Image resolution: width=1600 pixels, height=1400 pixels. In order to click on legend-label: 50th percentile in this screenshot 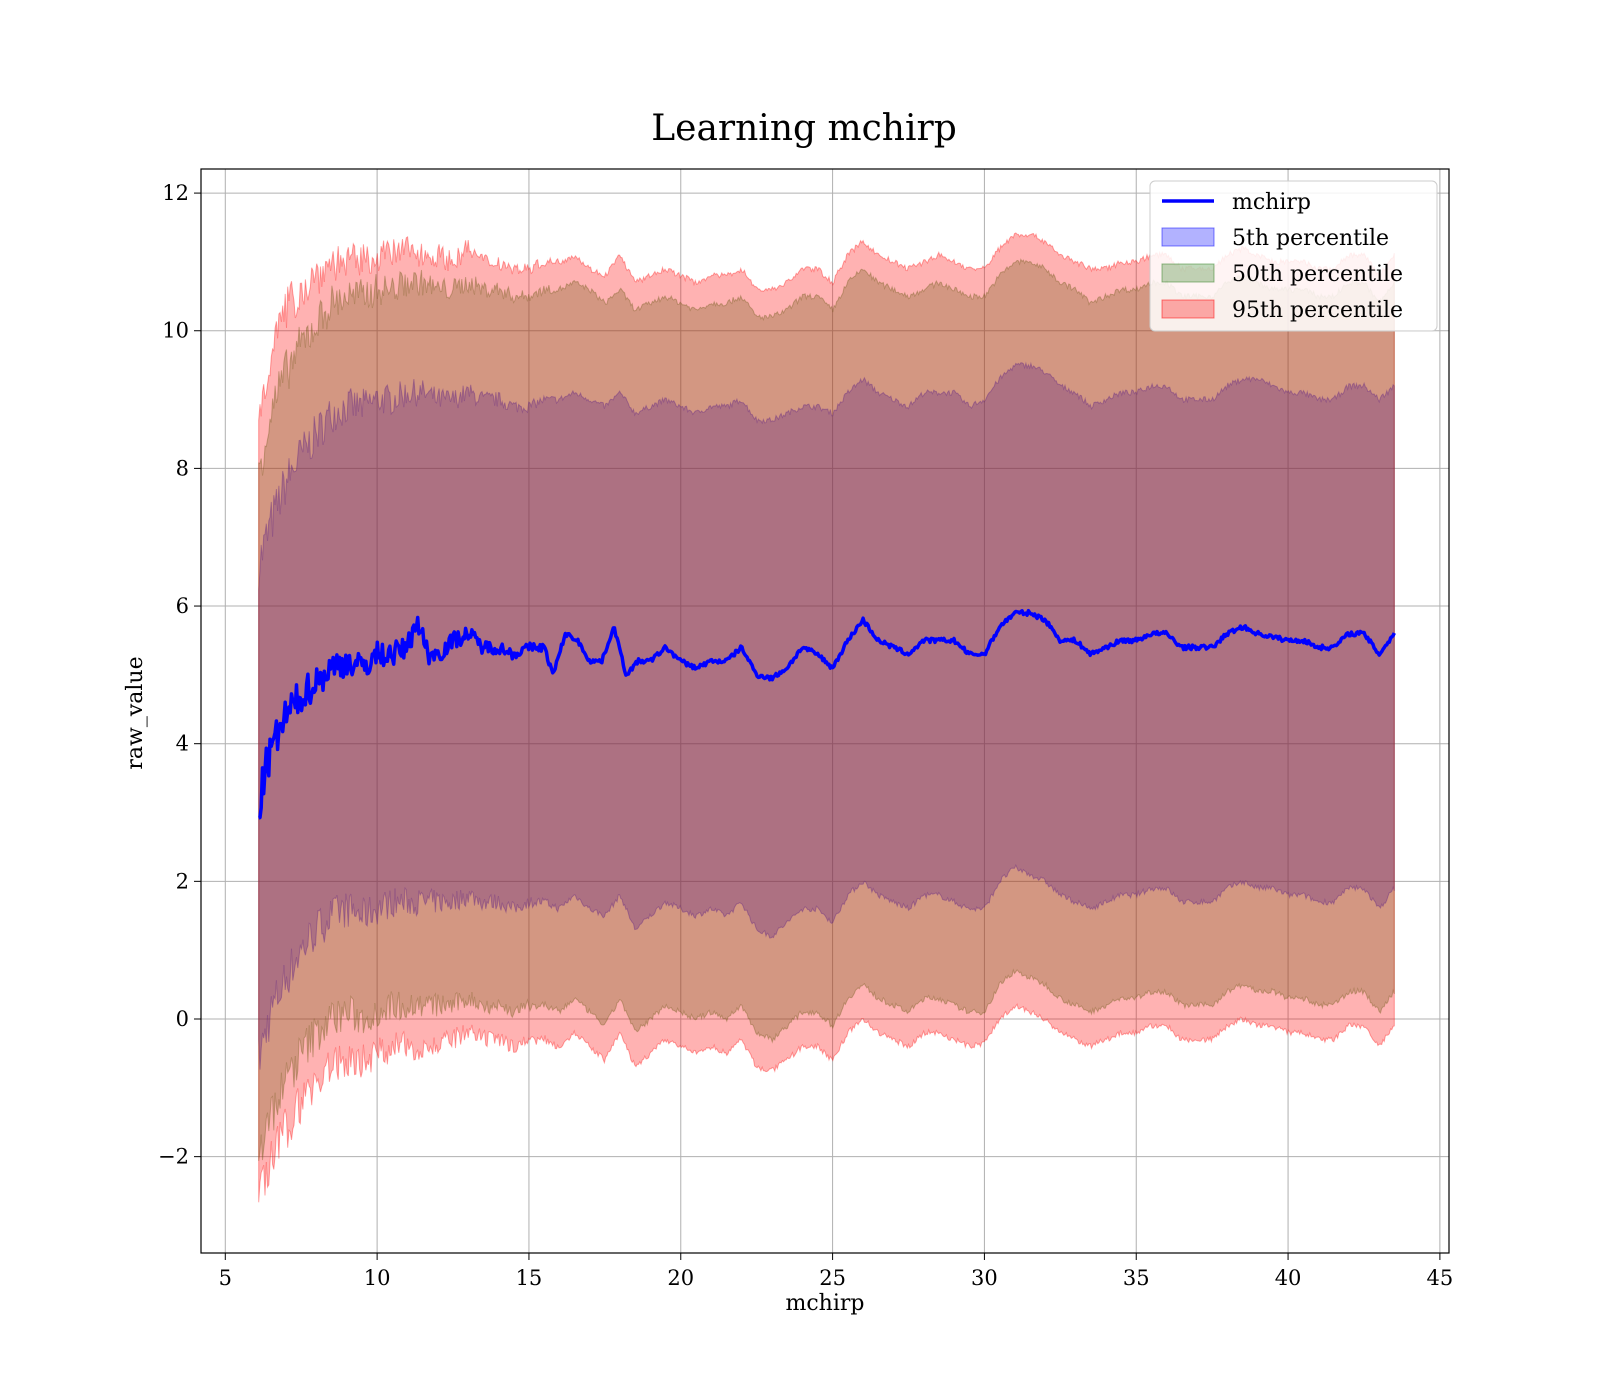, I will do `click(1317, 274)`.